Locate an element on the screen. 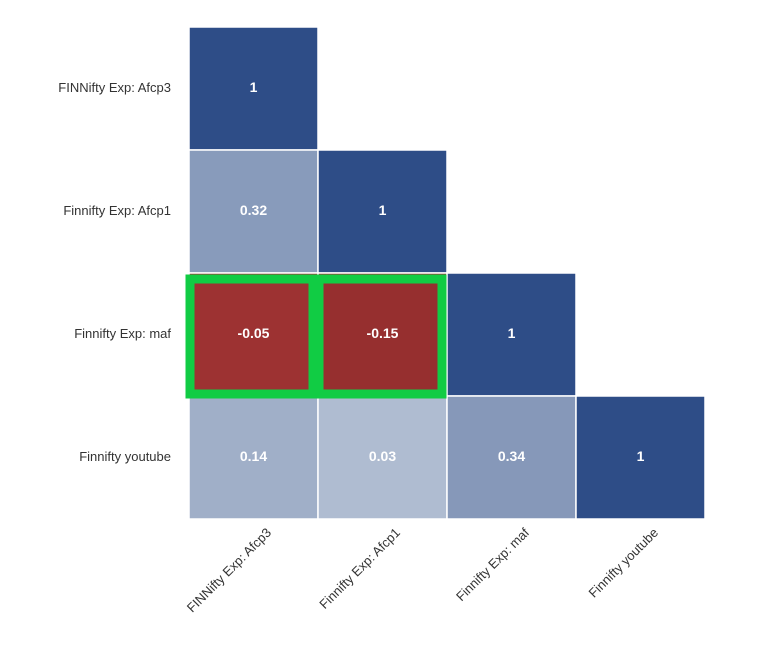 The width and height of the screenshot is (762, 652). cell-value: 0.32 is located at coordinates (253, 210).